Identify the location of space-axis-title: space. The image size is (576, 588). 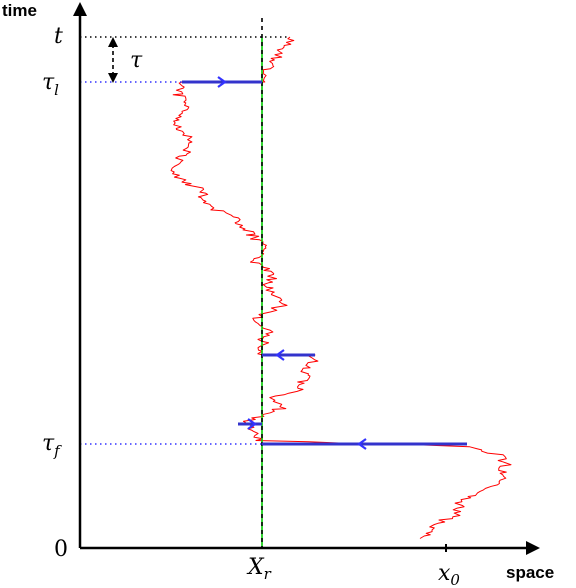
(530, 572).